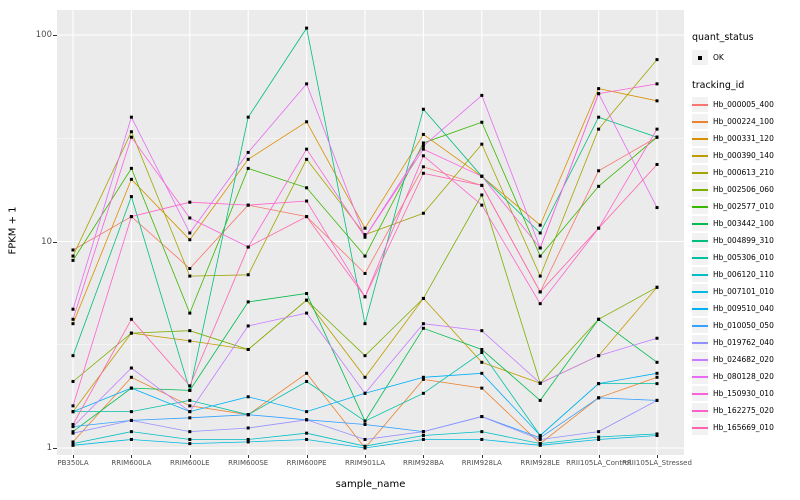 The width and height of the screenshot is (800, 500). I want to click on x-tick-label: RRIM928BA, so click(423, 463).